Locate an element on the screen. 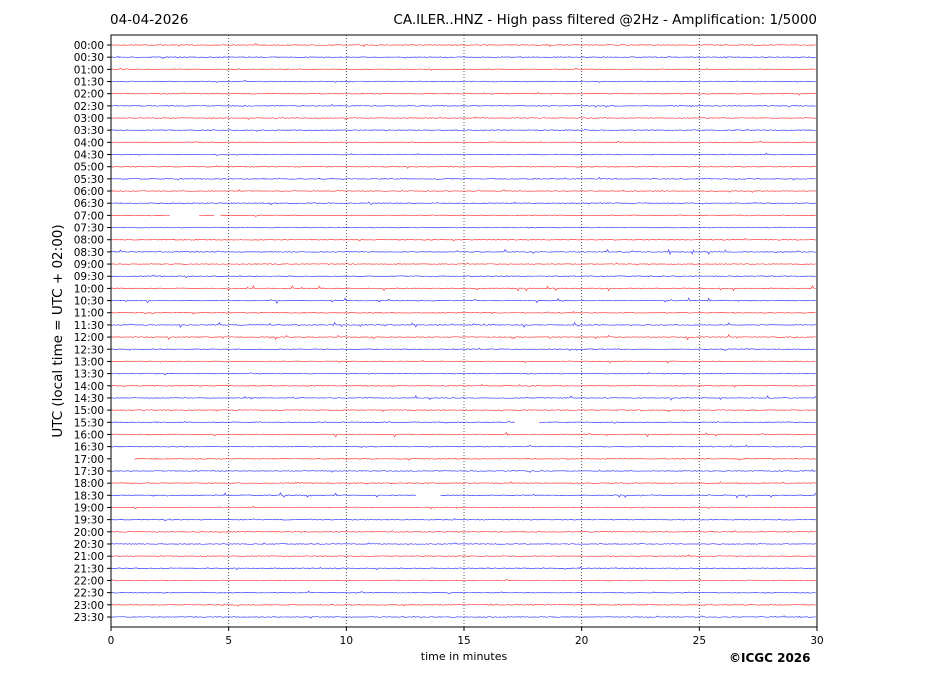 This screenshot has width=927, height=696. trace-1900 is located at coordinates (463, 507).